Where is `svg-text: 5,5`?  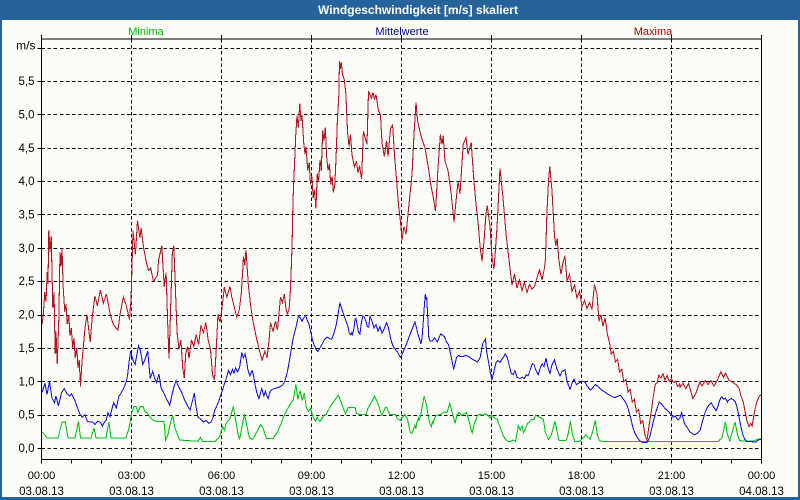 svg-text: 5,5 is located at coordinates (27, 82).